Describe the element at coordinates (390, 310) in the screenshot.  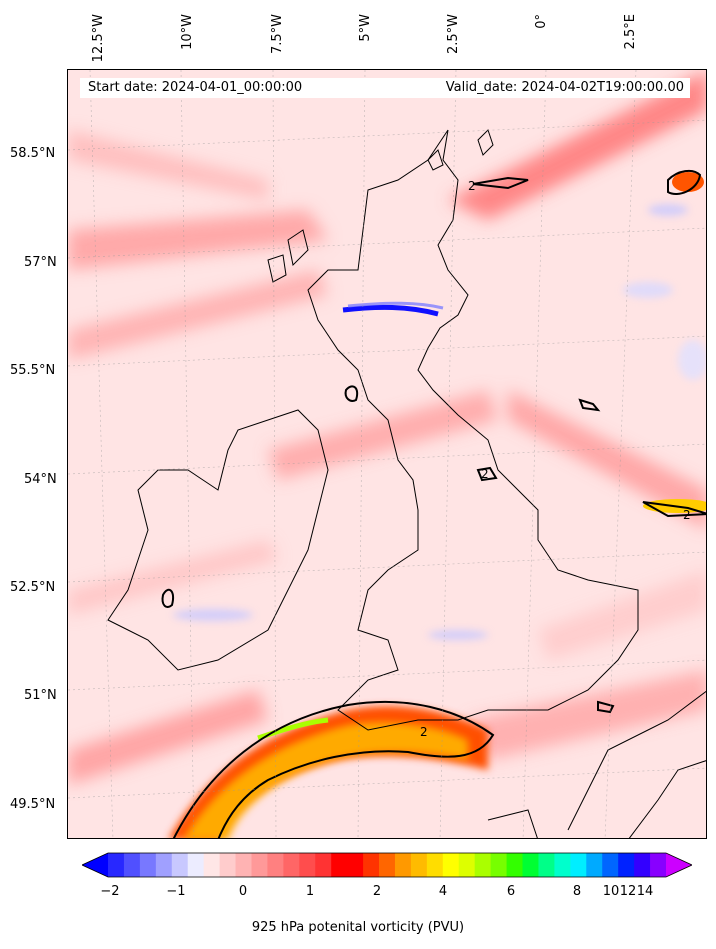
I see `pv-negative-streak` at that location.